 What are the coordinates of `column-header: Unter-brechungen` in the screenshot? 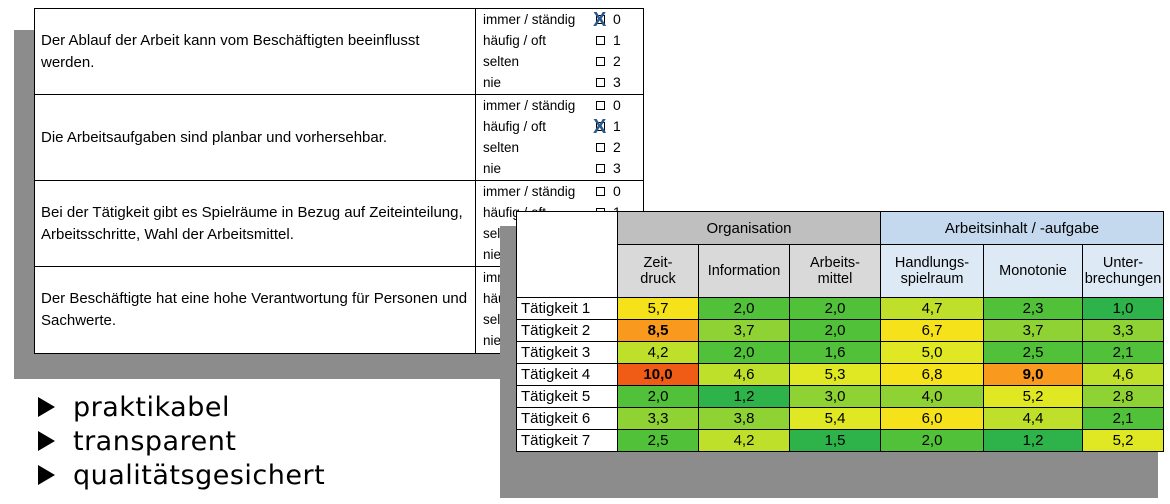 It's located at (1123, 271).